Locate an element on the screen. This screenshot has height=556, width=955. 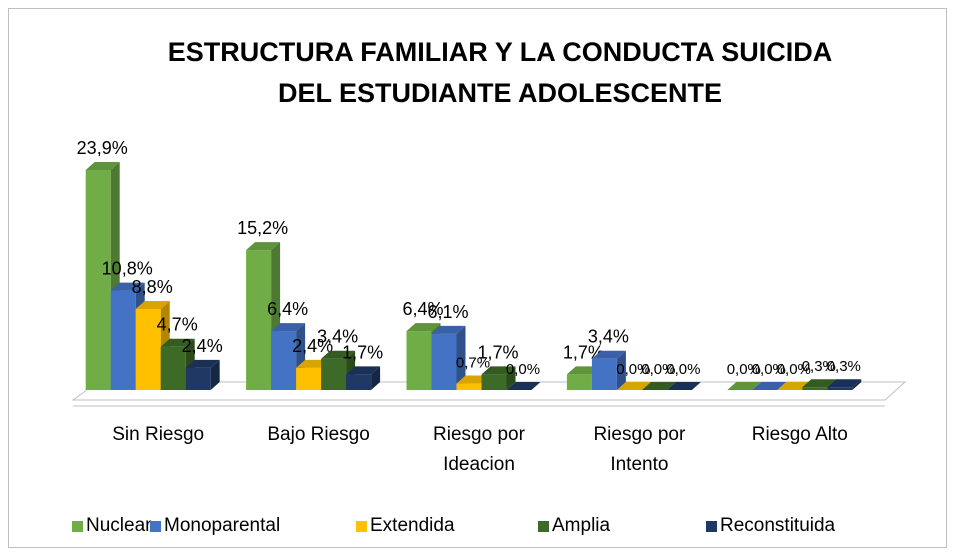
data-label: 23,9% is located at coordinates (102, 148).